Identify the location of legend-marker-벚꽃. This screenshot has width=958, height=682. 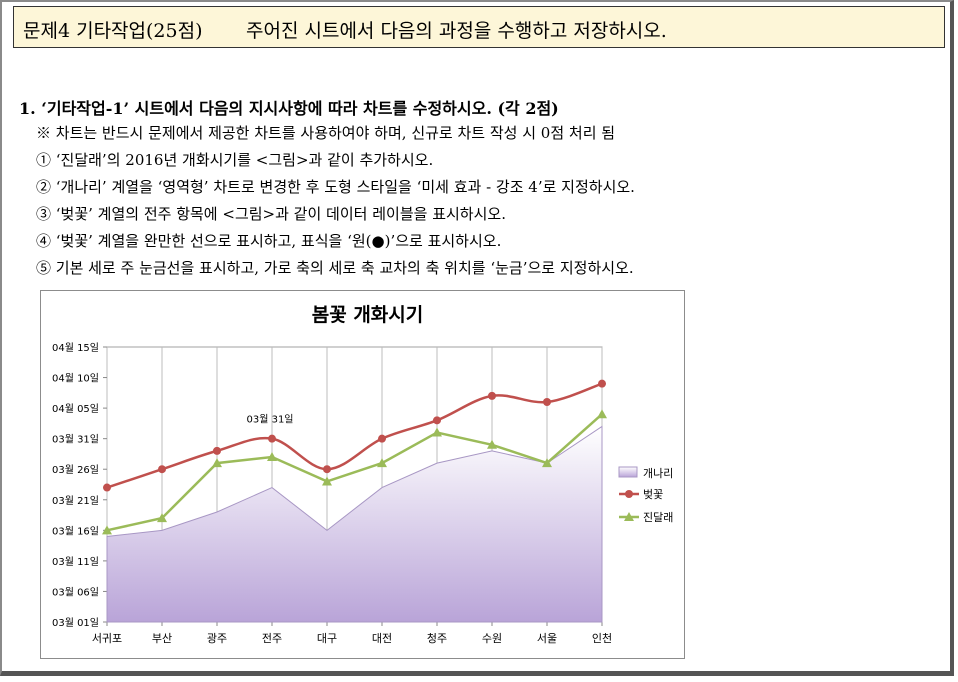
(629, 494).